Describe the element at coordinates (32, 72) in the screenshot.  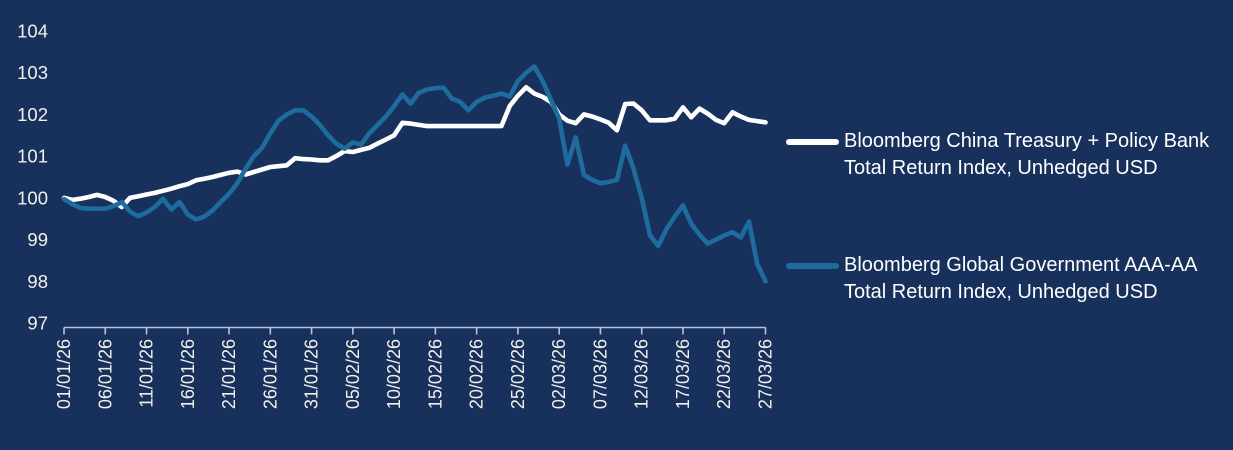
I see `y-tick-label: 103` at that location.